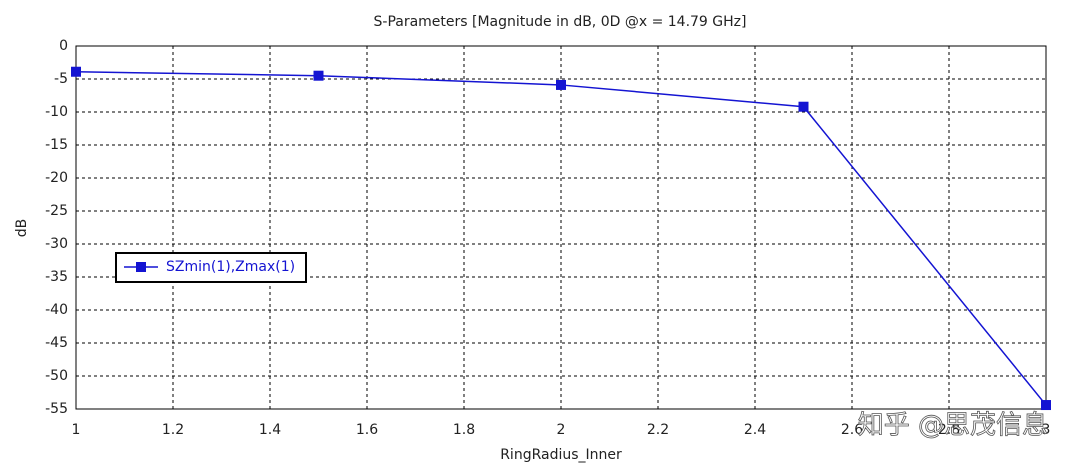 The image size is (1080, 468). I want to click on x-tick-label: 1.8, so click(464, 430).